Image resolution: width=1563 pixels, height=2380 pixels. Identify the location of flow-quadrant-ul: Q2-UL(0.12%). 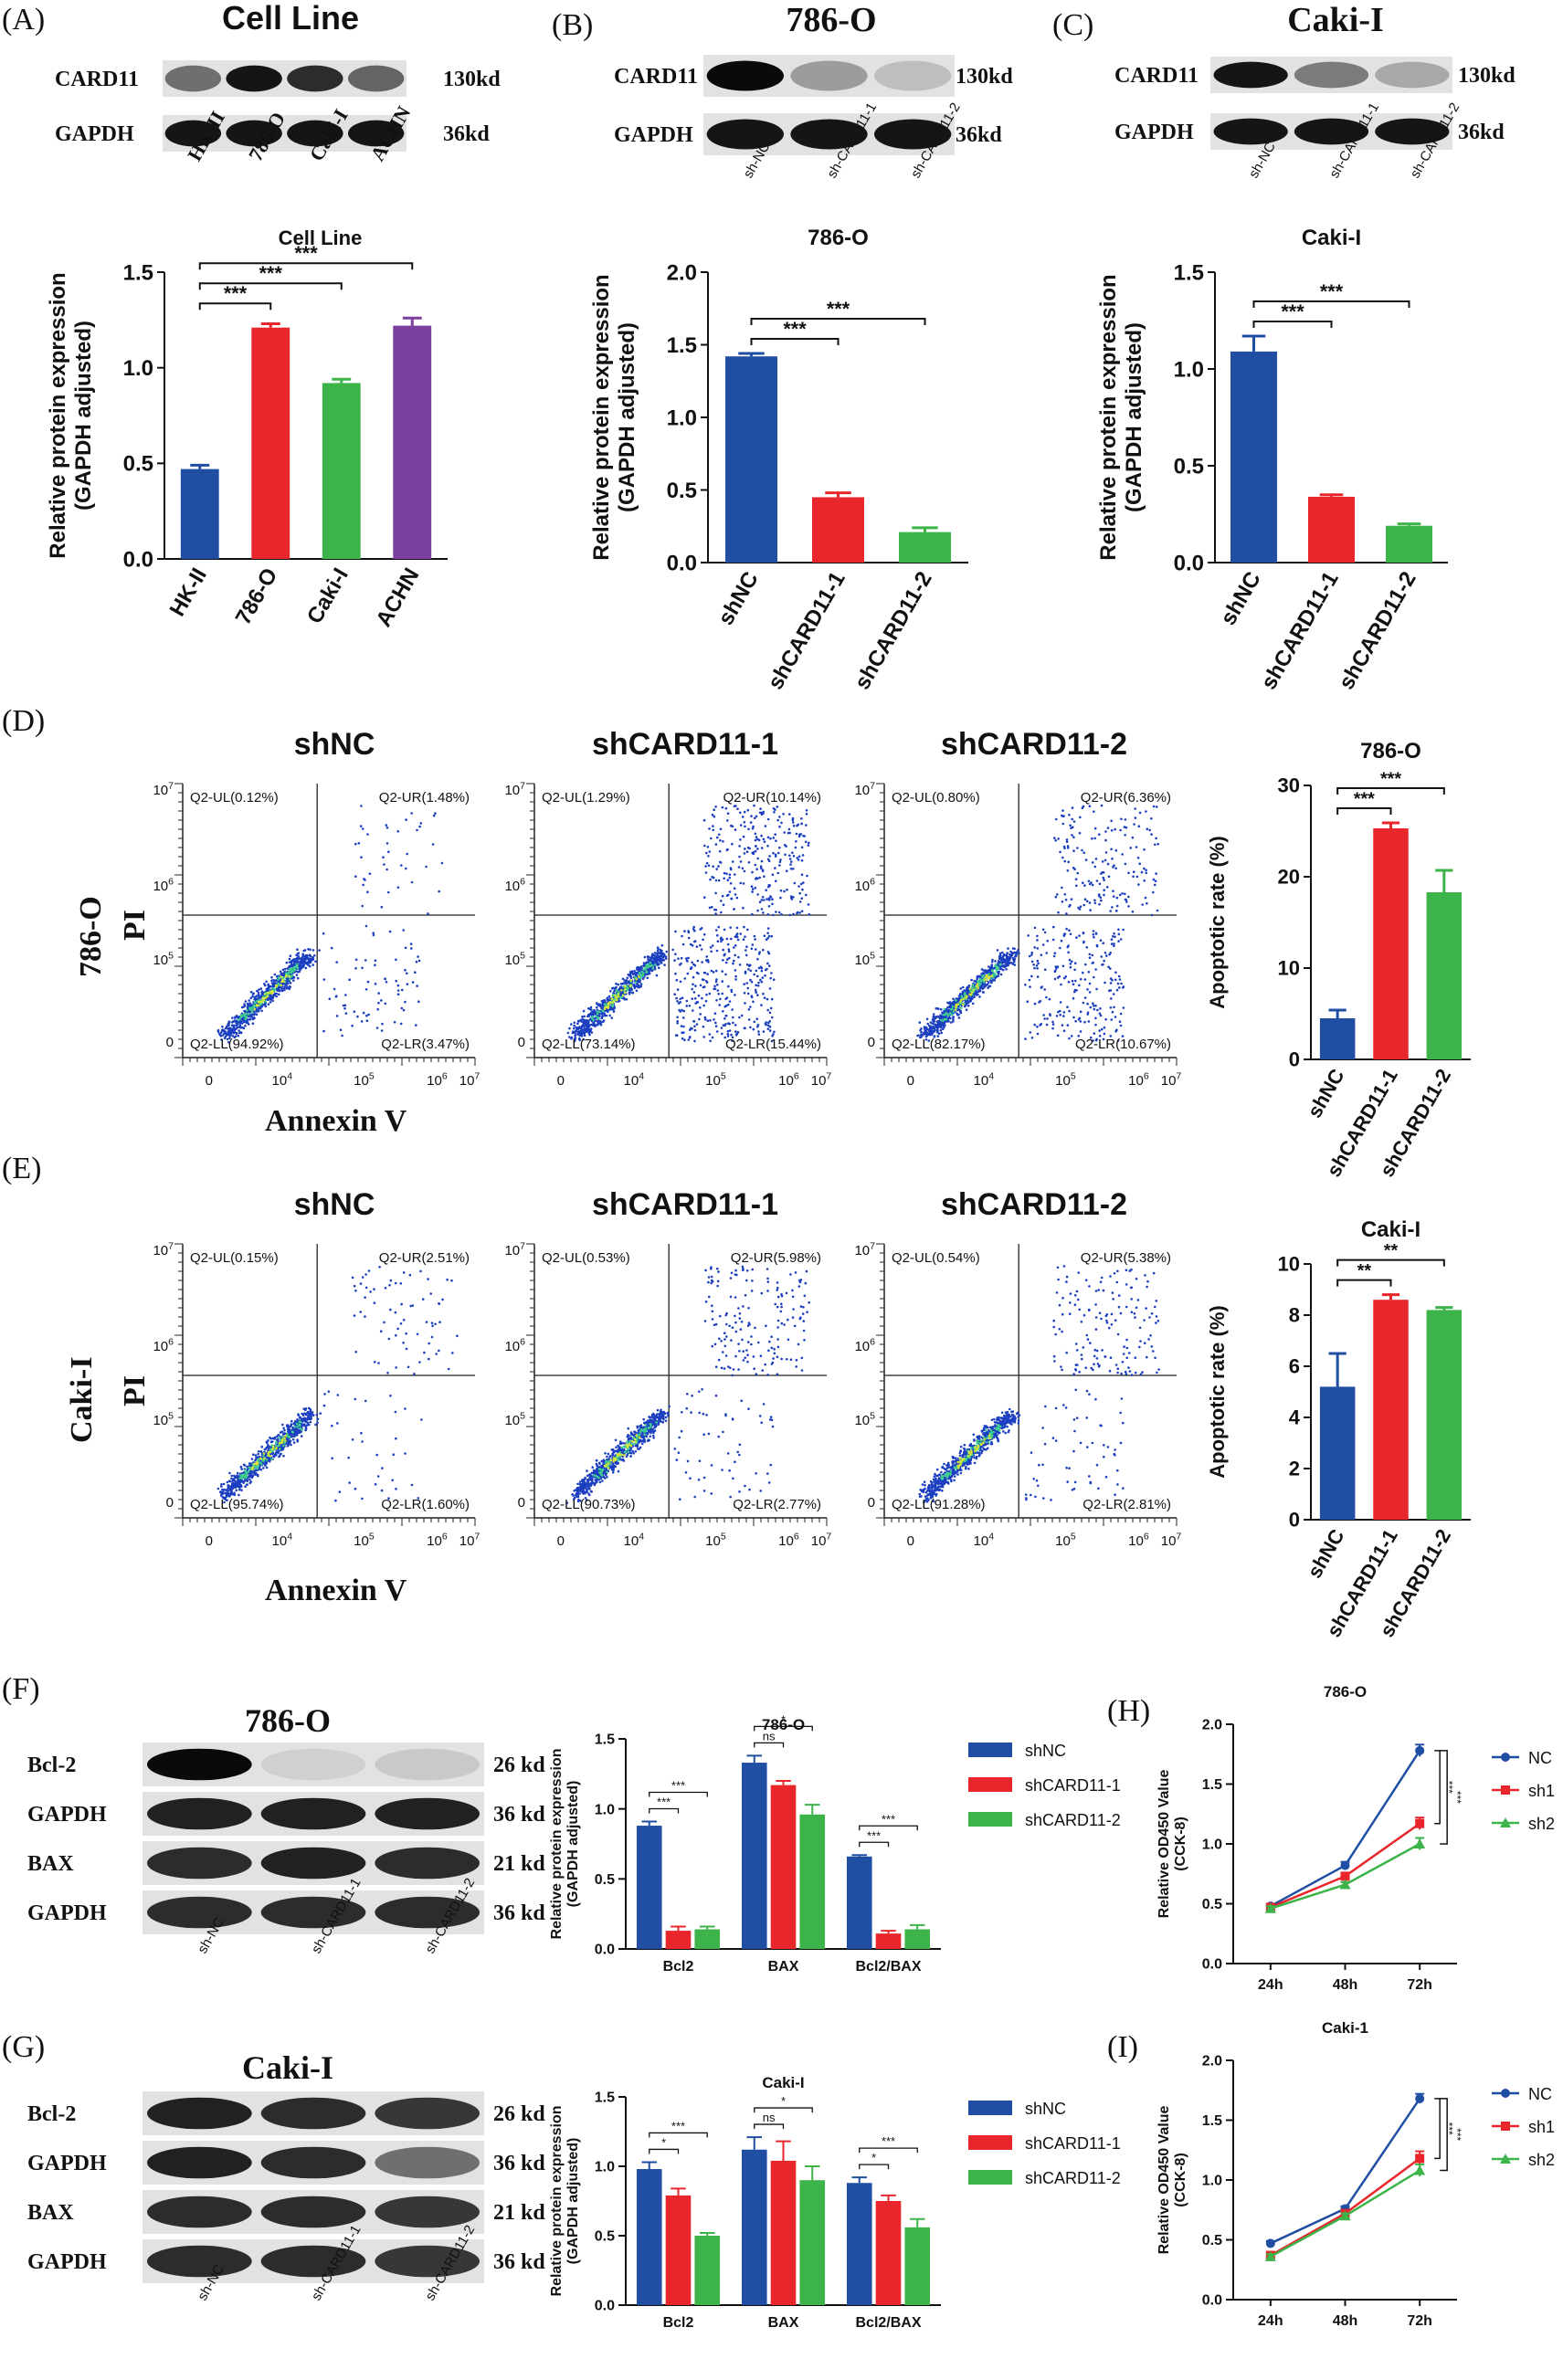
(234, 798).